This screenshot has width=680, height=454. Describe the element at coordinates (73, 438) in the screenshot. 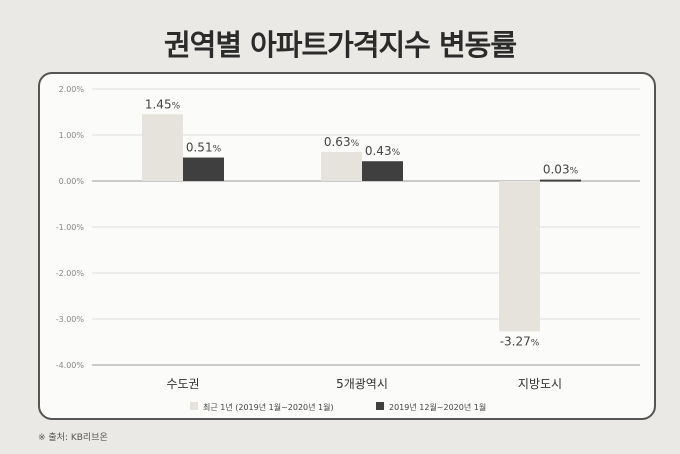

I see `source-note: ※ 출처: KB리브온` at that location.